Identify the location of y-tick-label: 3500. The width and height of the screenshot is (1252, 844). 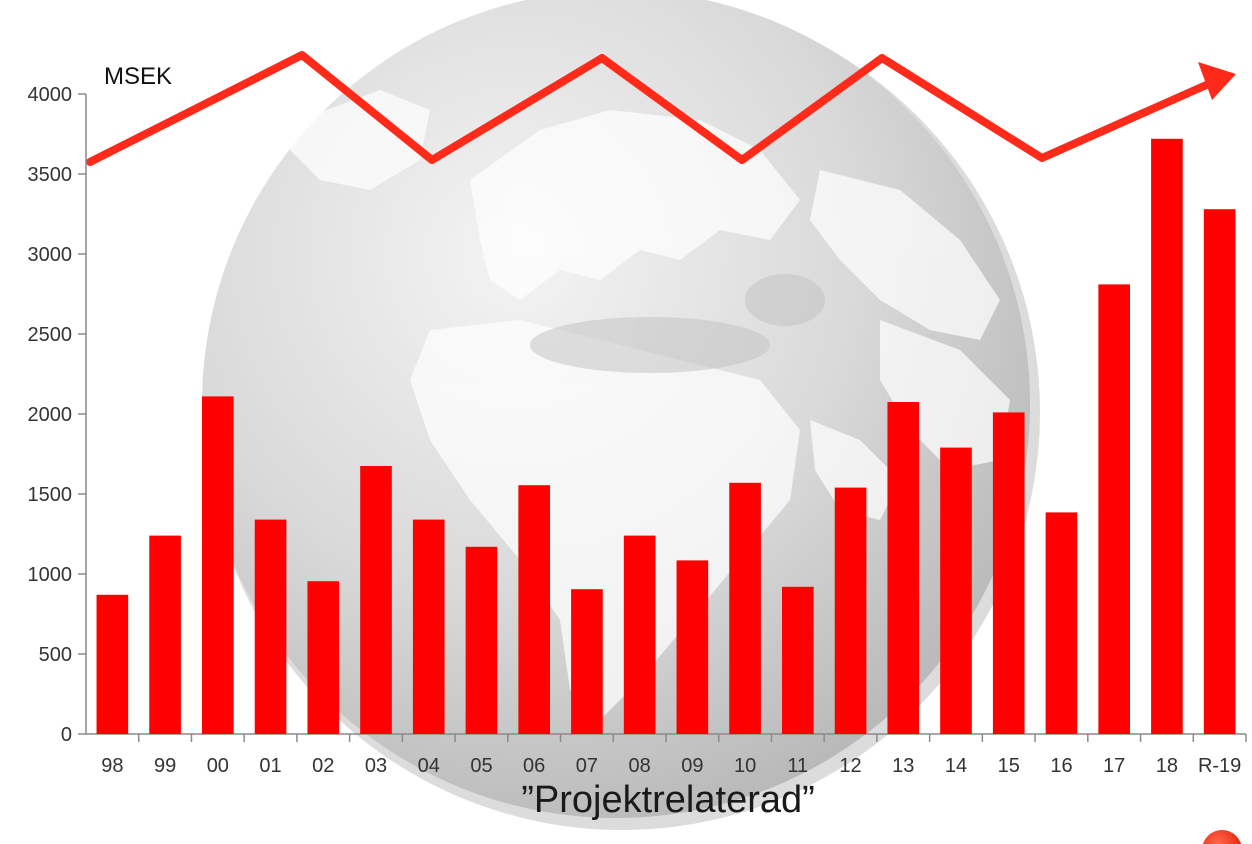
(50, 175).